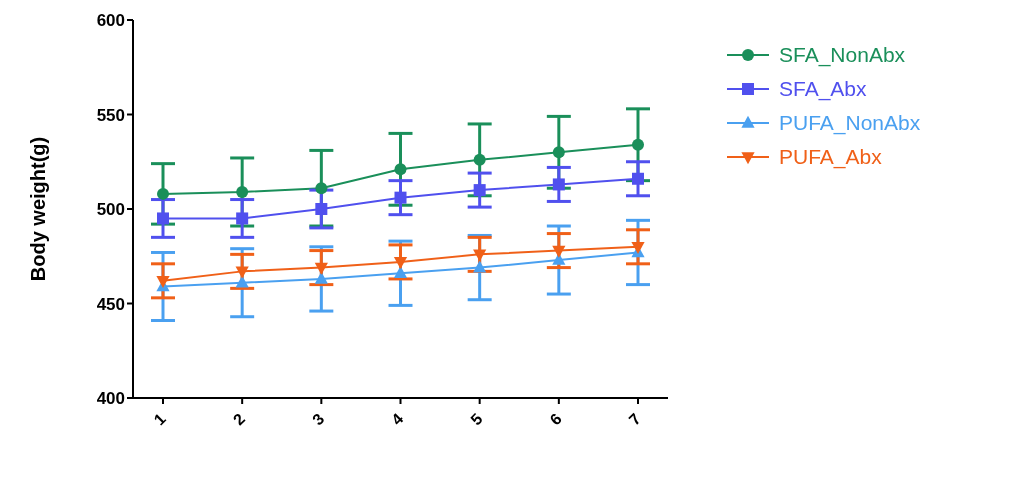  Describe the element at coordinates (110, 210) in the screenshot. I see `y-tick-label: 500` at that location.